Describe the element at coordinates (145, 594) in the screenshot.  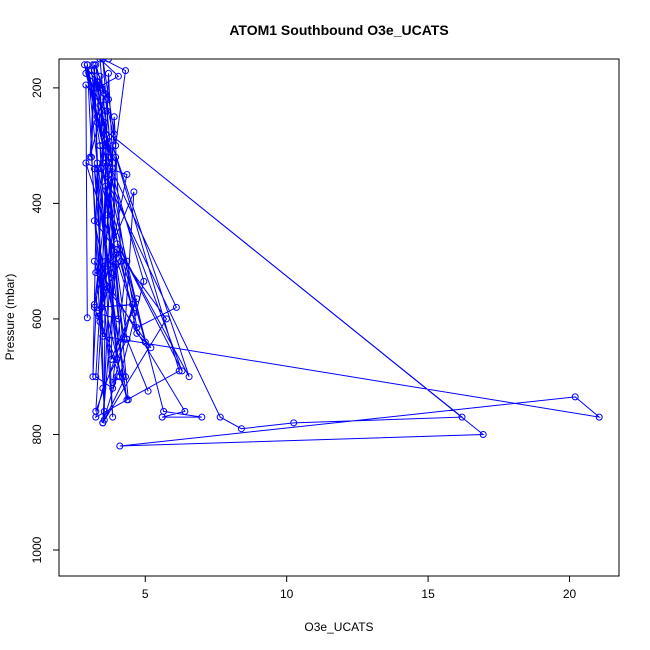
I see `x-tick-label: 5` at that location.